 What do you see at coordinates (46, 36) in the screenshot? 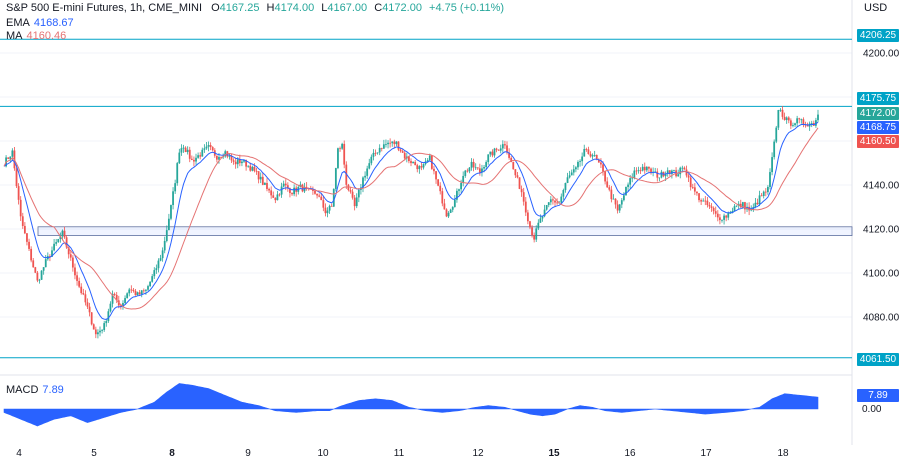
I see `ma-value: 4160.46` at bounding box center [46, 36].